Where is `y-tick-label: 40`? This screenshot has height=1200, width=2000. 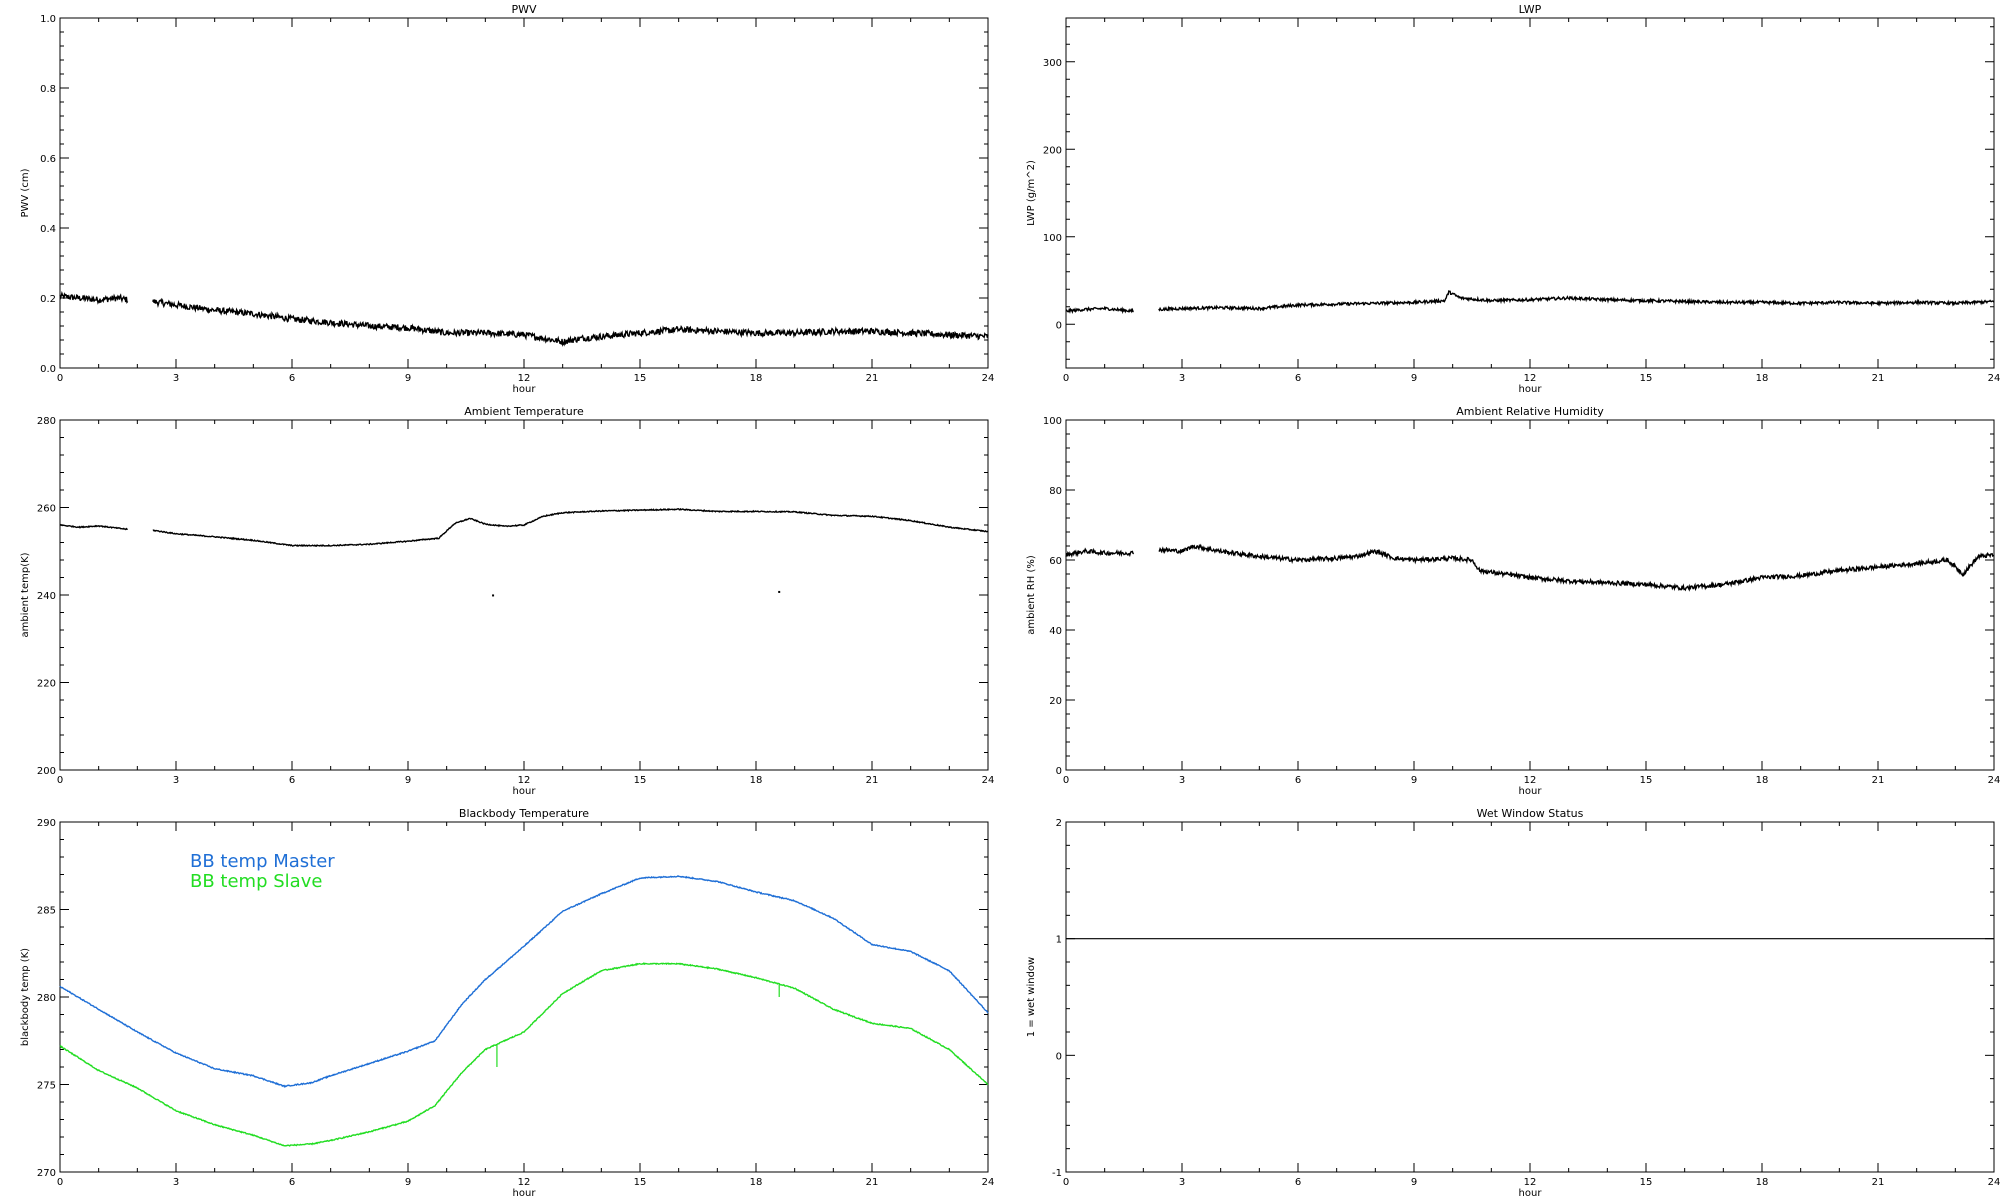
y-tick-label: 40 is located at coordinates (1055, 631).